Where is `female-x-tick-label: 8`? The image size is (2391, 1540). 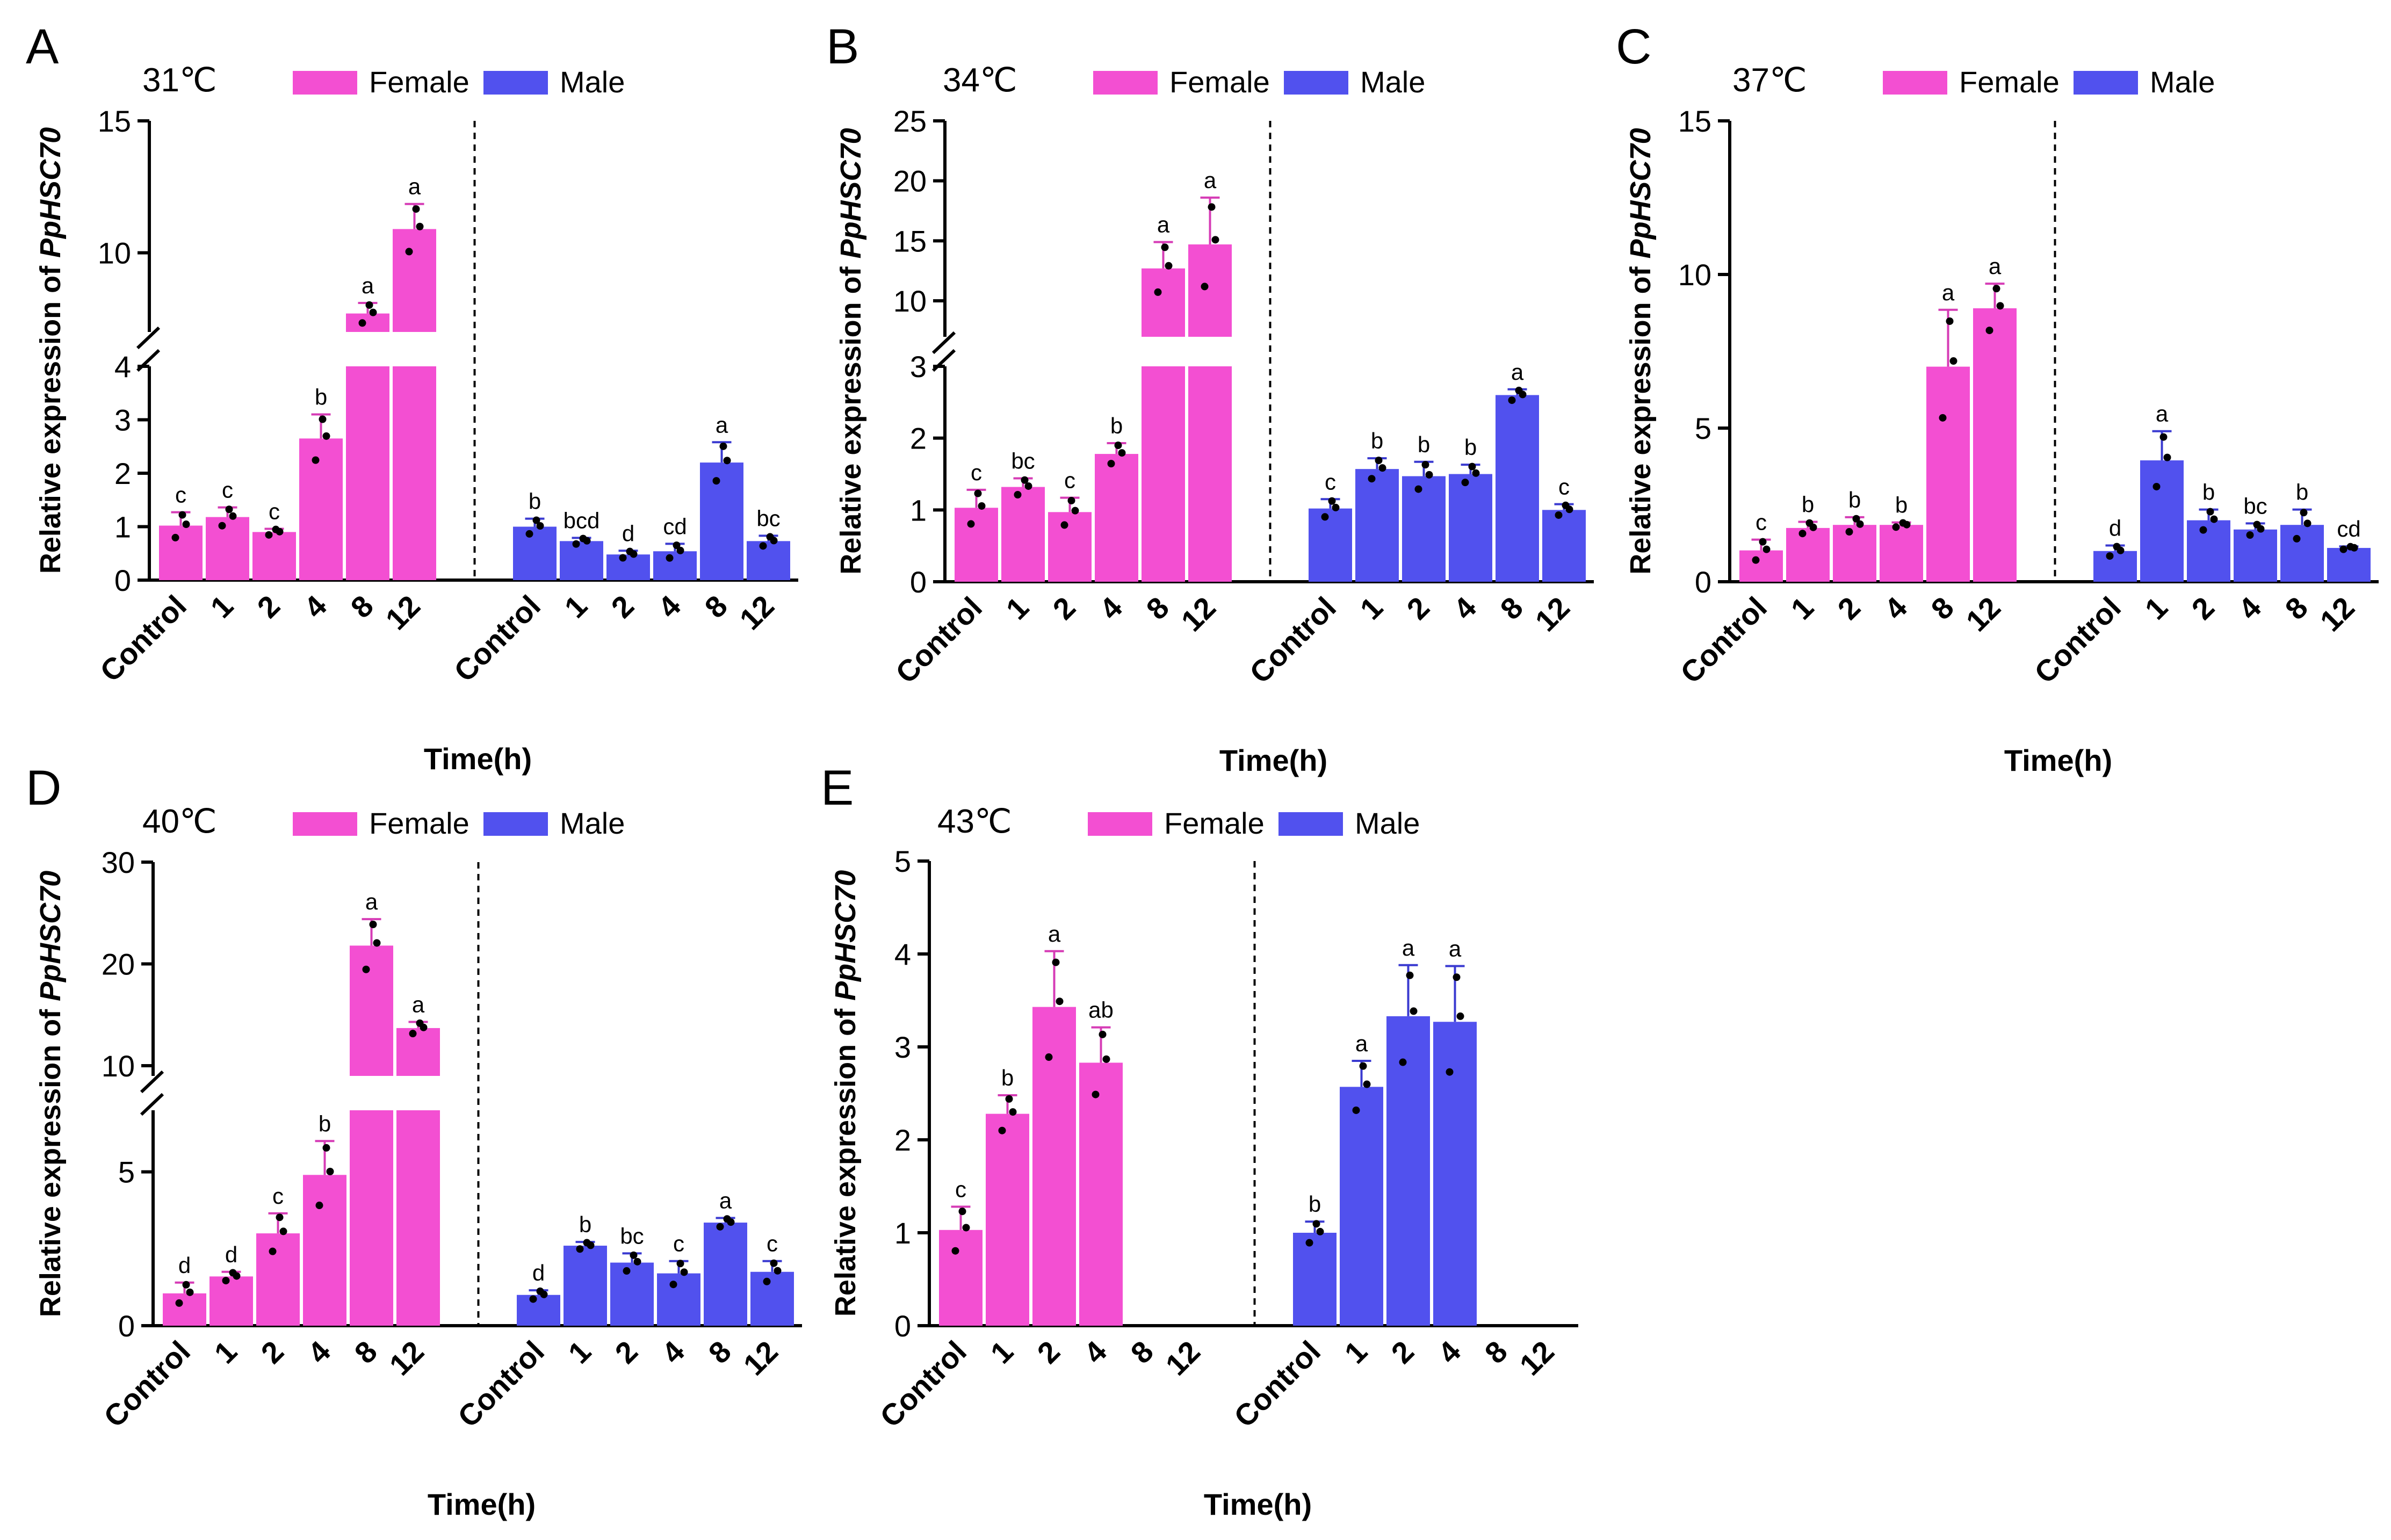
female-x-tick-label: 8 is located at coordinates (1142, 1352).